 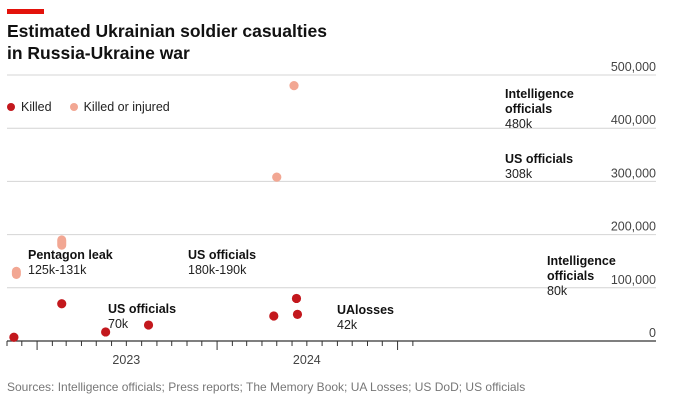 I want to click on annotation-value: 308k, so click(x=519, y=174).